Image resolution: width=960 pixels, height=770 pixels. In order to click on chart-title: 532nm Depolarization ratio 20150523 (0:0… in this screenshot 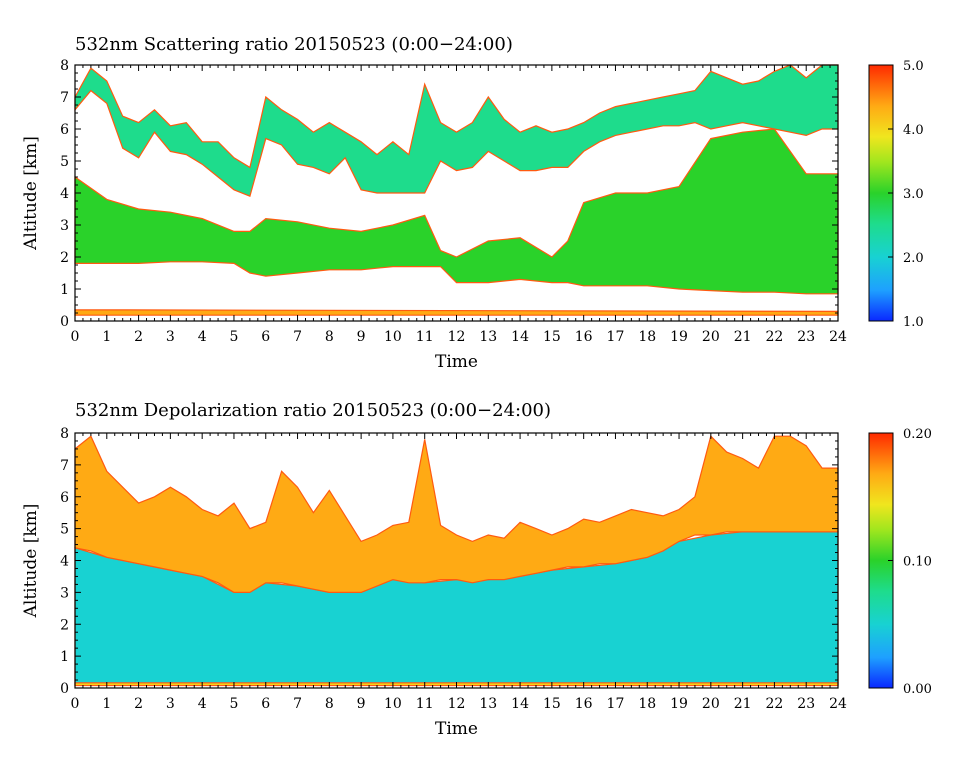, I will do `click(313, 410)`.